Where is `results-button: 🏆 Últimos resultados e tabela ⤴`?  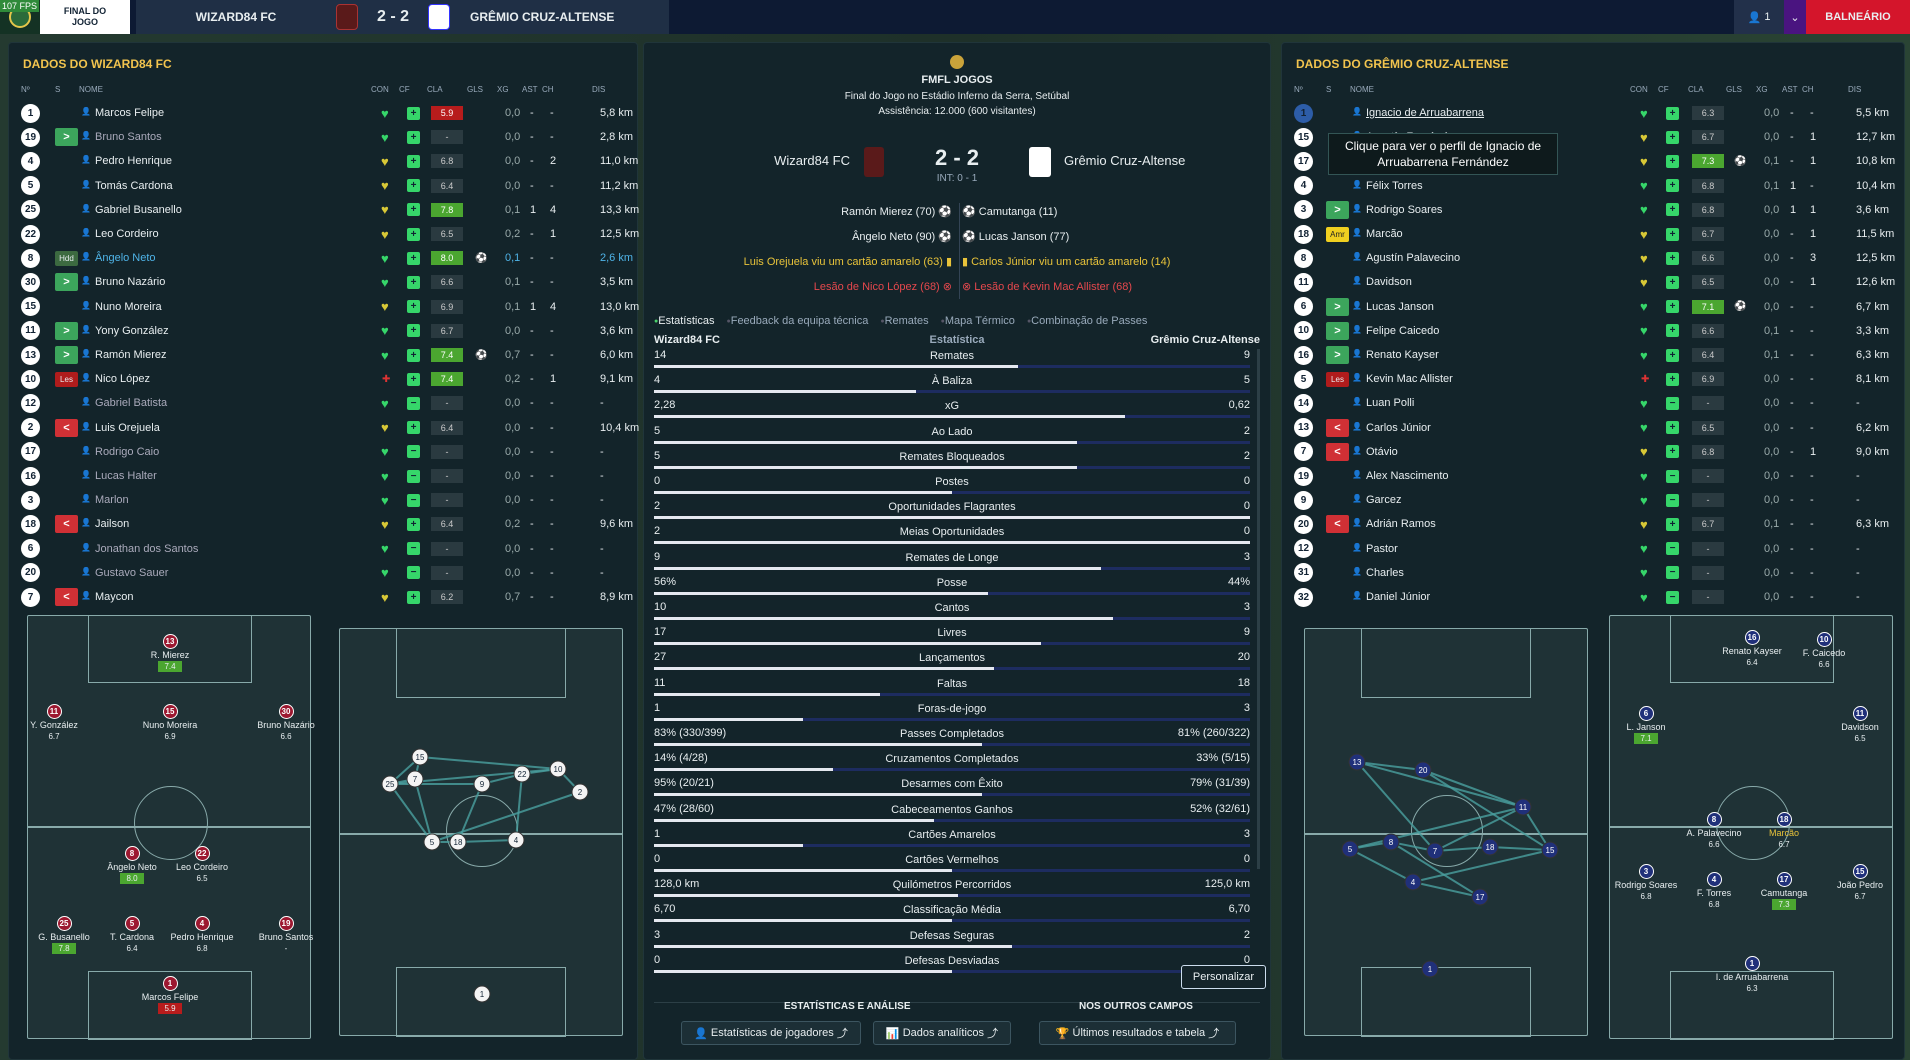
results-button: 🏆 Últimos resultados e tabela ⤴ is located at coordinates (1137, 1033).